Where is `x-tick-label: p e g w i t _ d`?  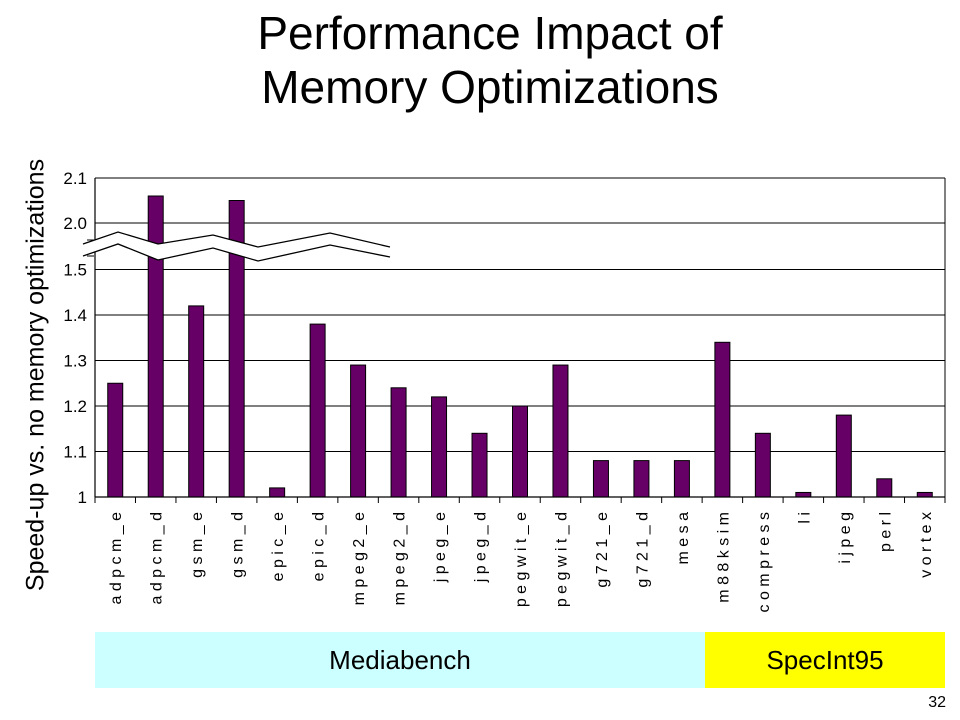 x-tick-label: p e g w i t _ d is located at coordinates (561, 559).